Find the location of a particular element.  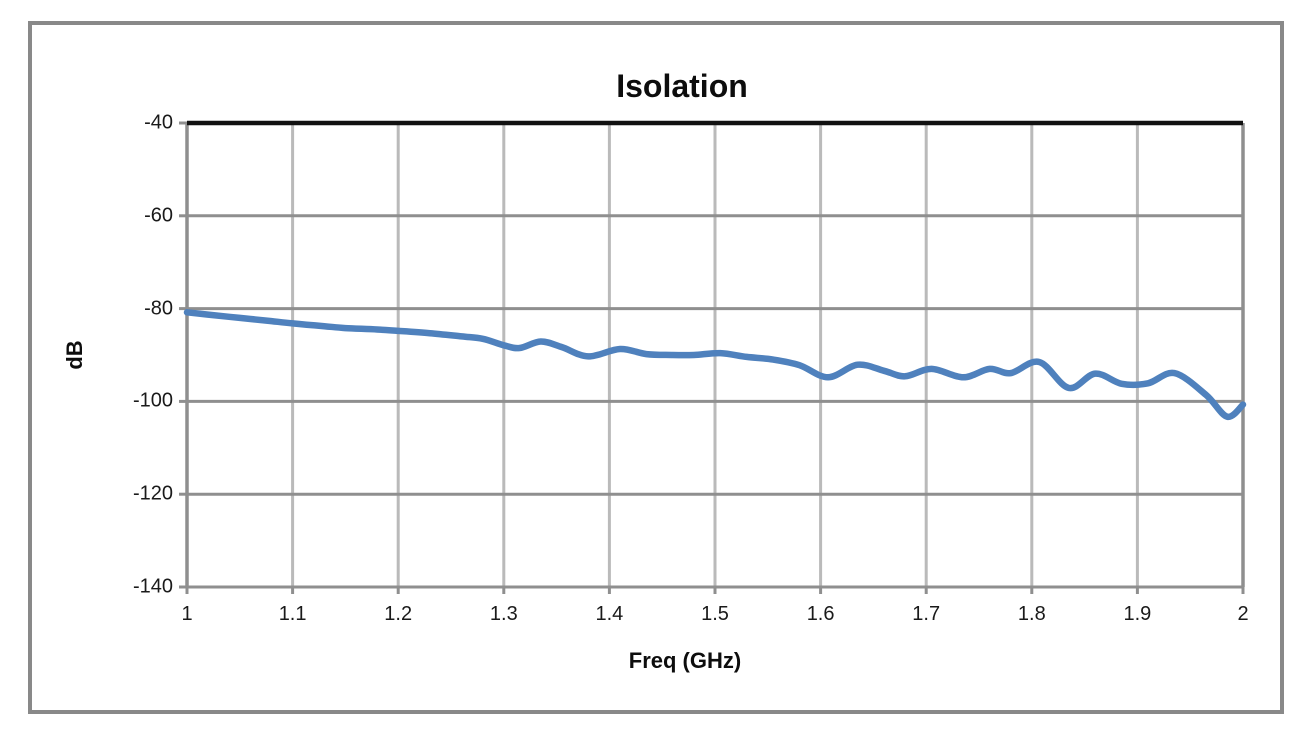

y-tick-label: -60 is located at coordinates (158, 215).